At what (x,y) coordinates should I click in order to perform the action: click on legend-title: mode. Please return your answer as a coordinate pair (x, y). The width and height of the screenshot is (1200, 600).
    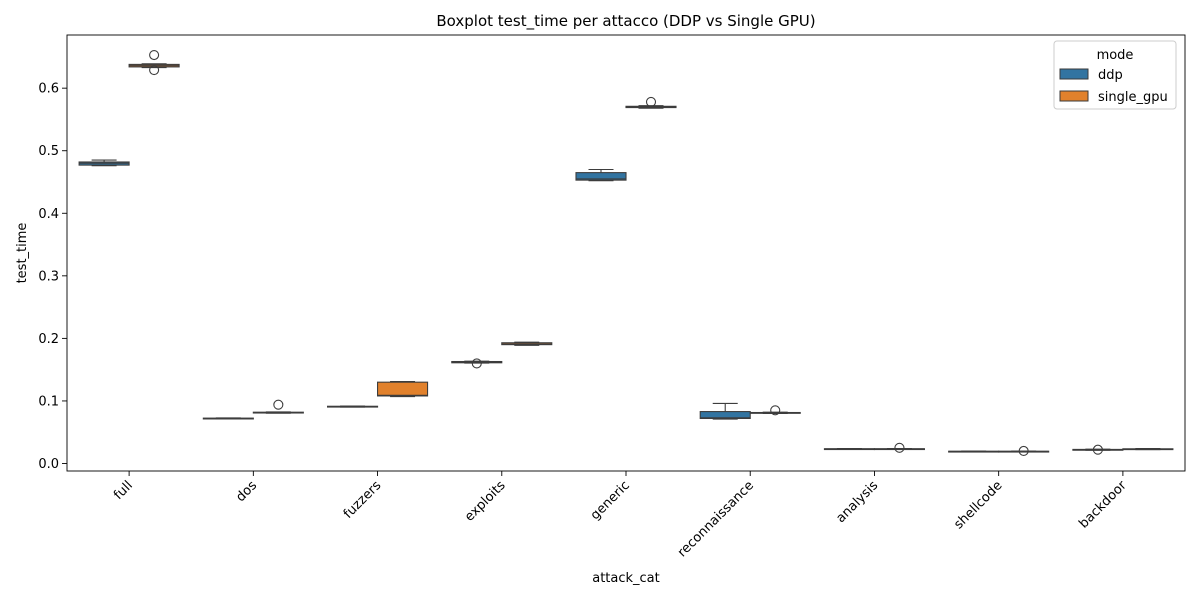
    Looking at the image, I should click on (1115, 55).